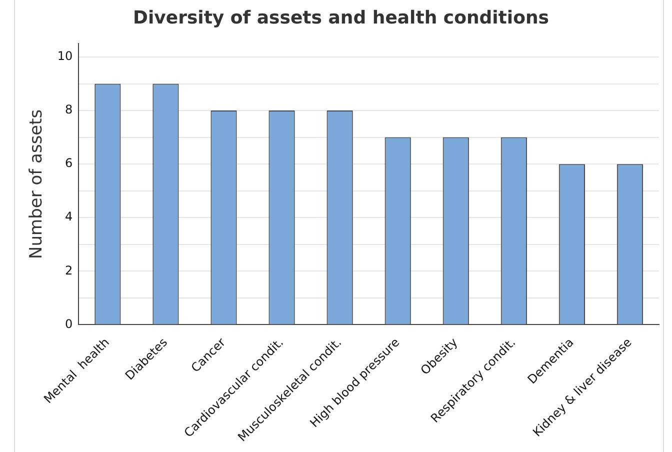 Image resolution: width=672 pixels, height=452 pixels. Describe the element at coordinates (69, 323) in the screenshot. I see `y-tick-label: 0` at that location.